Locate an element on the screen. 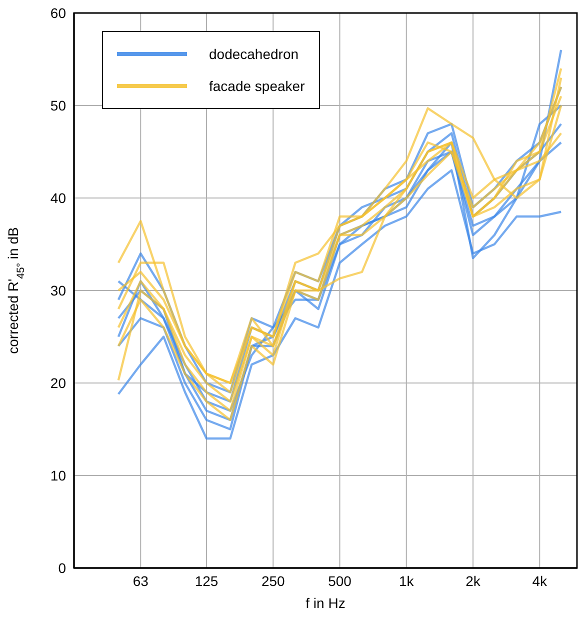 The width and height of the screenshot is (578, 620). x-tick-label: 125 is located at coordinates (206, 580).